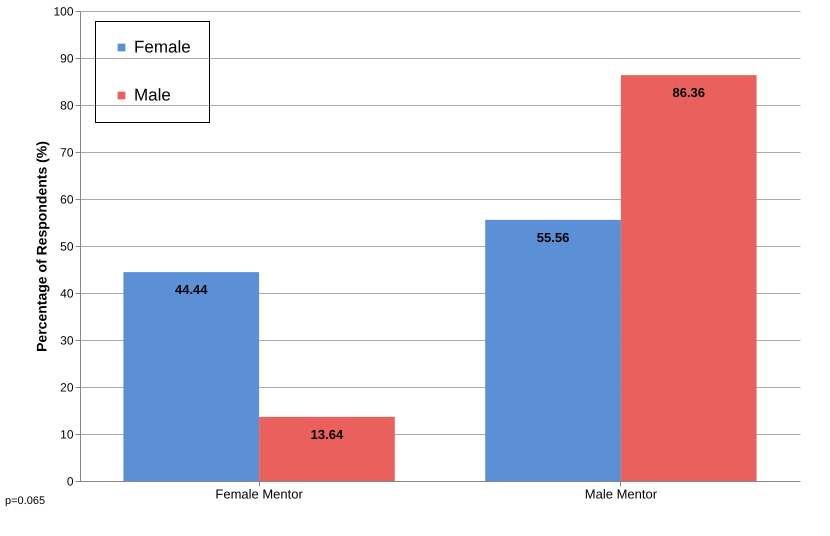  I want to click on text: p=0.065, so click(25, 501).